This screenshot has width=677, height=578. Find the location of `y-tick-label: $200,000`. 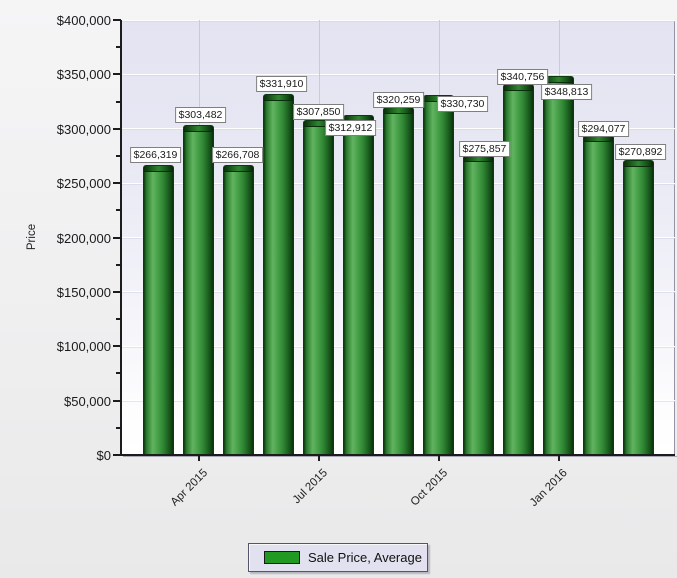

y-tick-label: $200,000 is located at coordinates (83, 238).